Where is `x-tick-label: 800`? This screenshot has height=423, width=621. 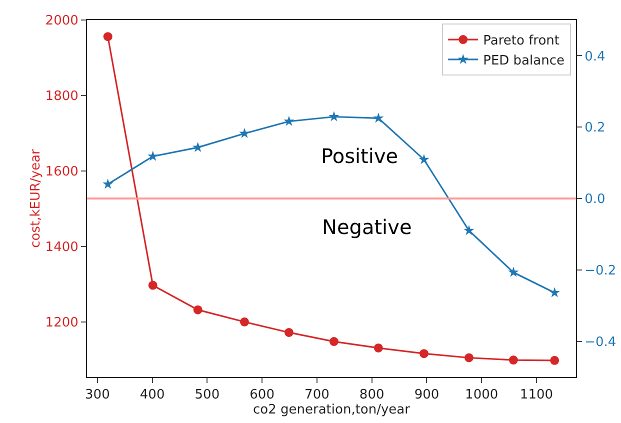 x-tick-label: 800 is located at coordinates (371, 395).